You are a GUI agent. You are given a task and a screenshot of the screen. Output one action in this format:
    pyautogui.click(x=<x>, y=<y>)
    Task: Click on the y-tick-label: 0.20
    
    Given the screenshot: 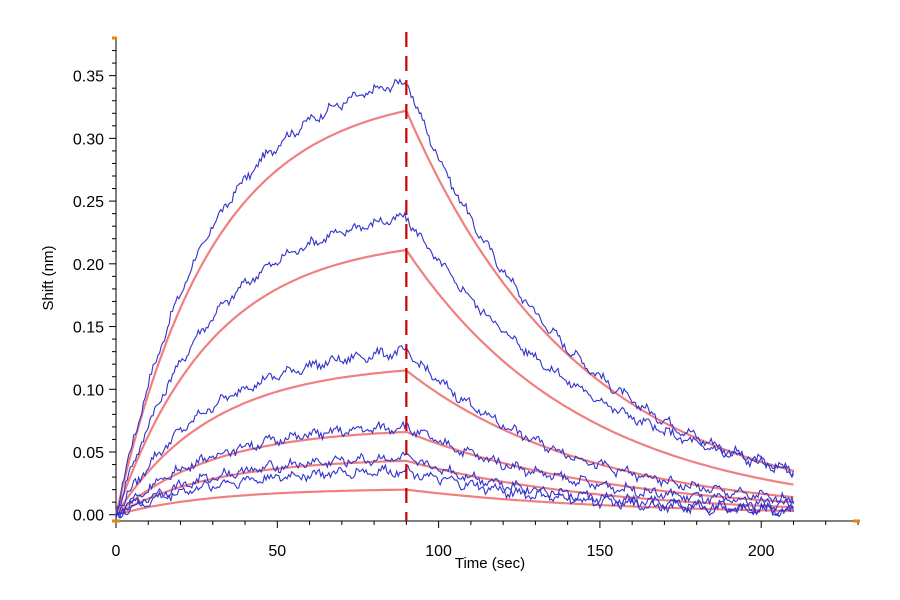 What is the action you would take?
    pyautogui.click(x=88, y=265)
    